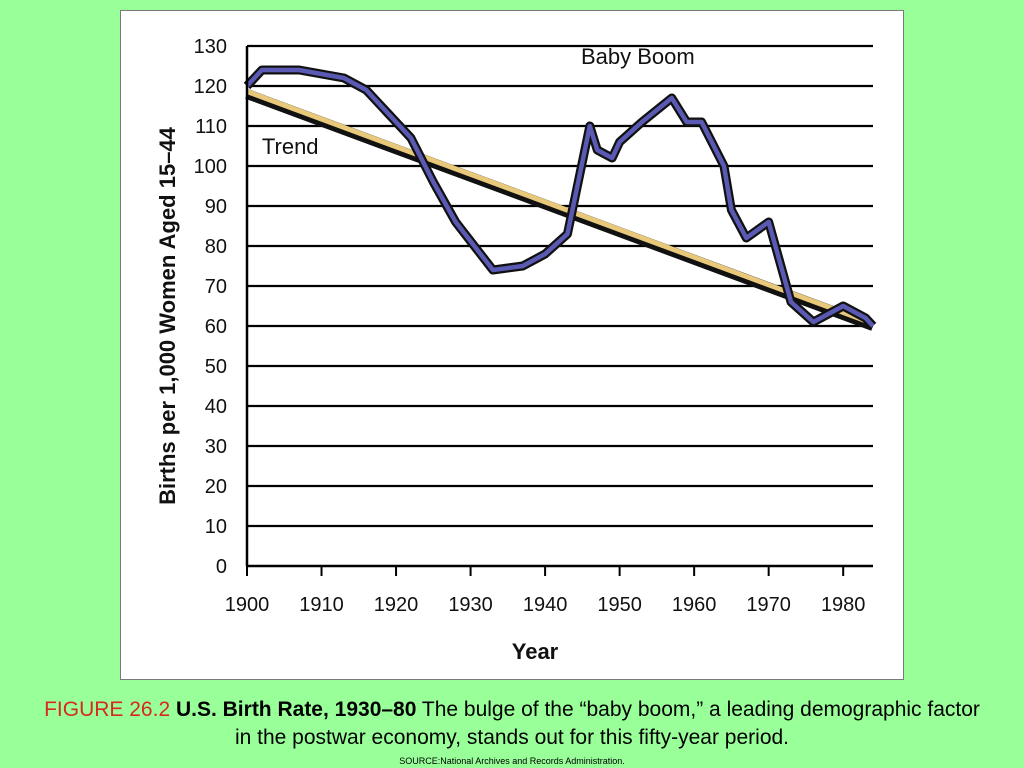 The height and width of the screenshot is (768, 1024). Describe the element at coordinates (638, 56) in the screenshot. I see `annotation-baby-boom: Baby Boom` at that location.